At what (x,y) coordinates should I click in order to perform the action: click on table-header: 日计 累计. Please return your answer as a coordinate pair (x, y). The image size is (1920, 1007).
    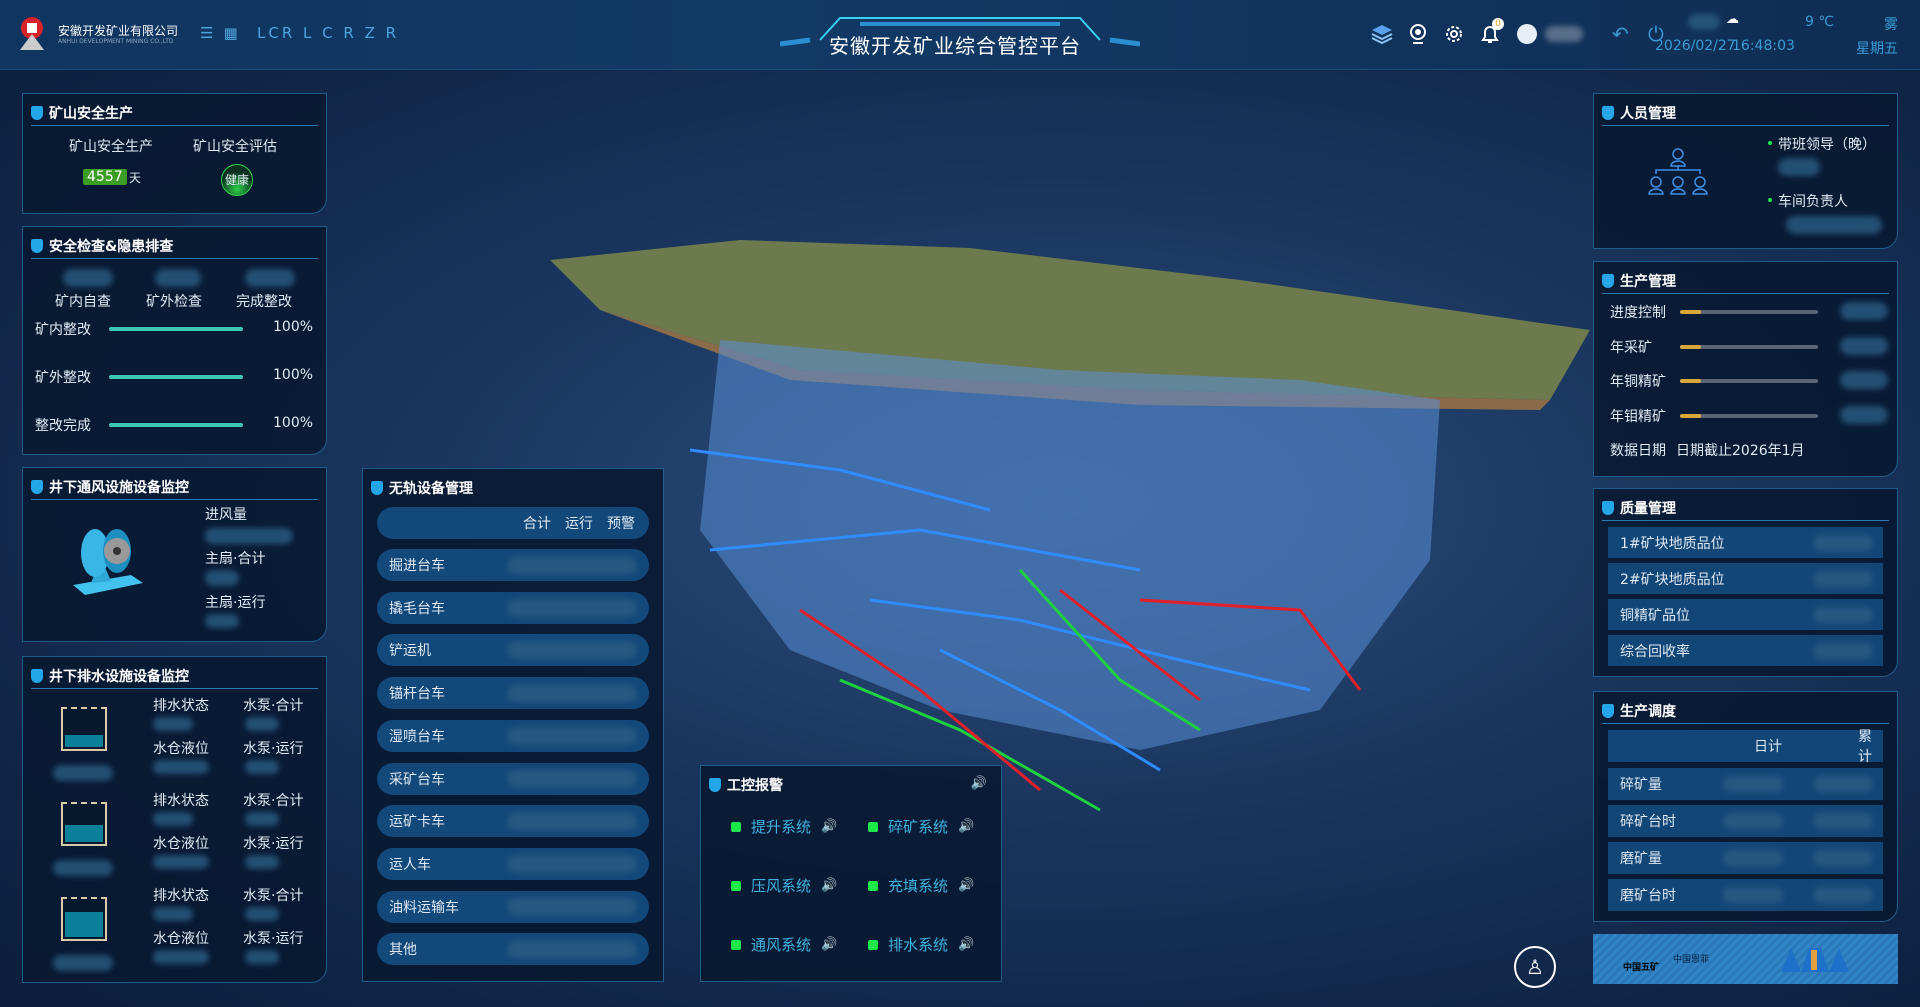
    Looking at the image, I should click on (1745, 747).